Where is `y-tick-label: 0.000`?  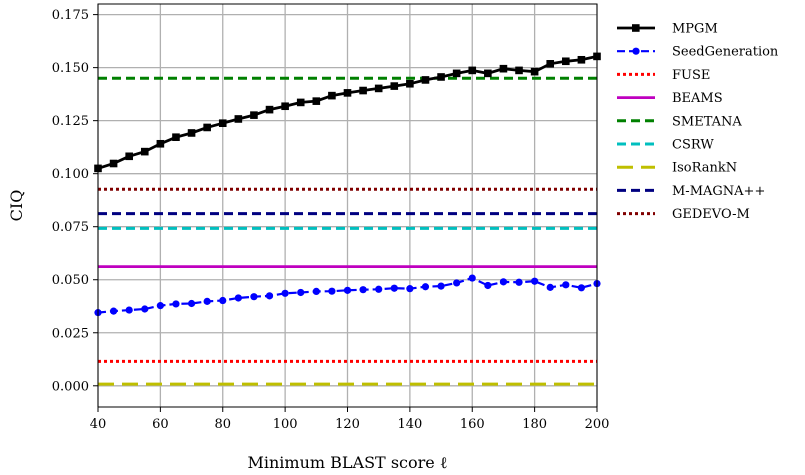
y-tick-label: 0.000 is located at coordinates (70, 386).